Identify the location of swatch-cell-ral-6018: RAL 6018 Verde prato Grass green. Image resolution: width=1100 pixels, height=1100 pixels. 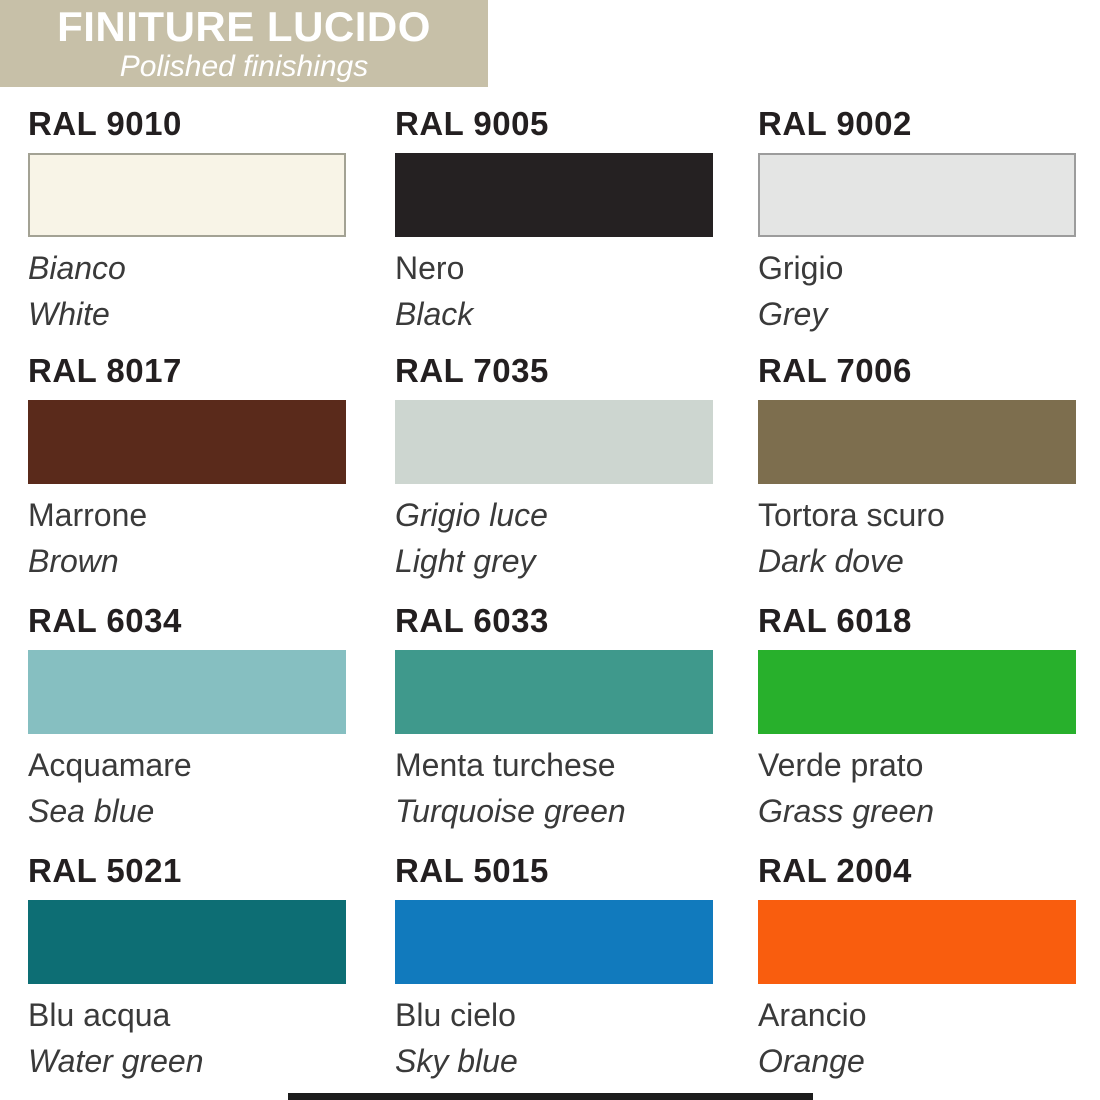
(923, 714).